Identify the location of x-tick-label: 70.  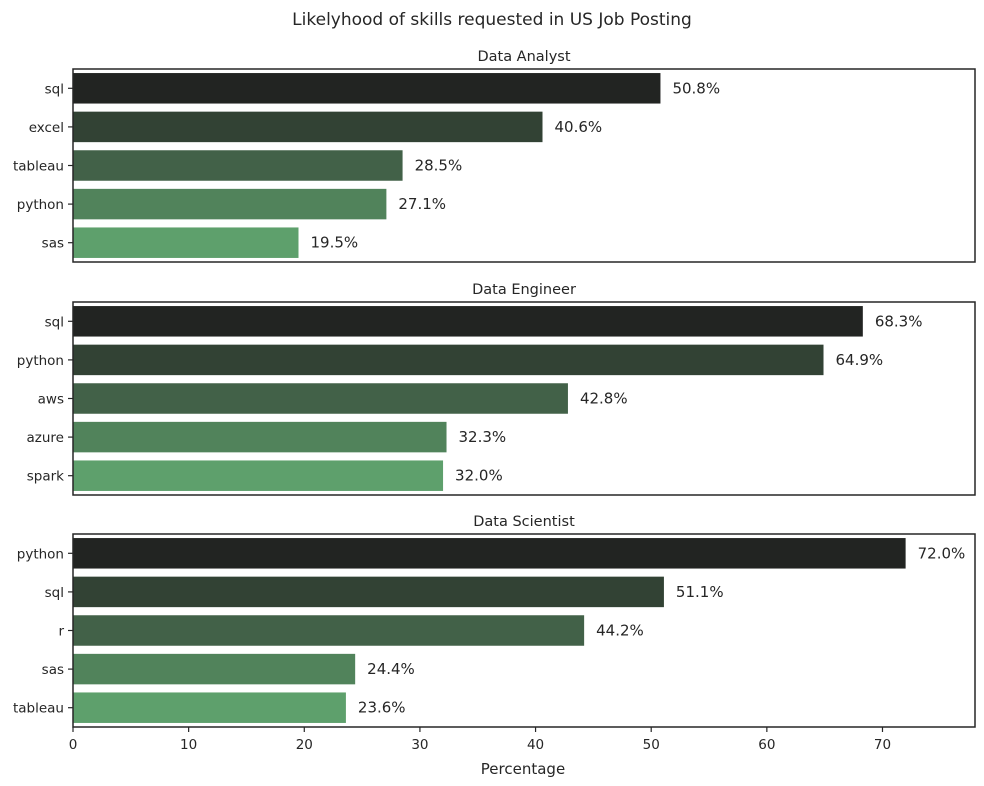
(882, 745).